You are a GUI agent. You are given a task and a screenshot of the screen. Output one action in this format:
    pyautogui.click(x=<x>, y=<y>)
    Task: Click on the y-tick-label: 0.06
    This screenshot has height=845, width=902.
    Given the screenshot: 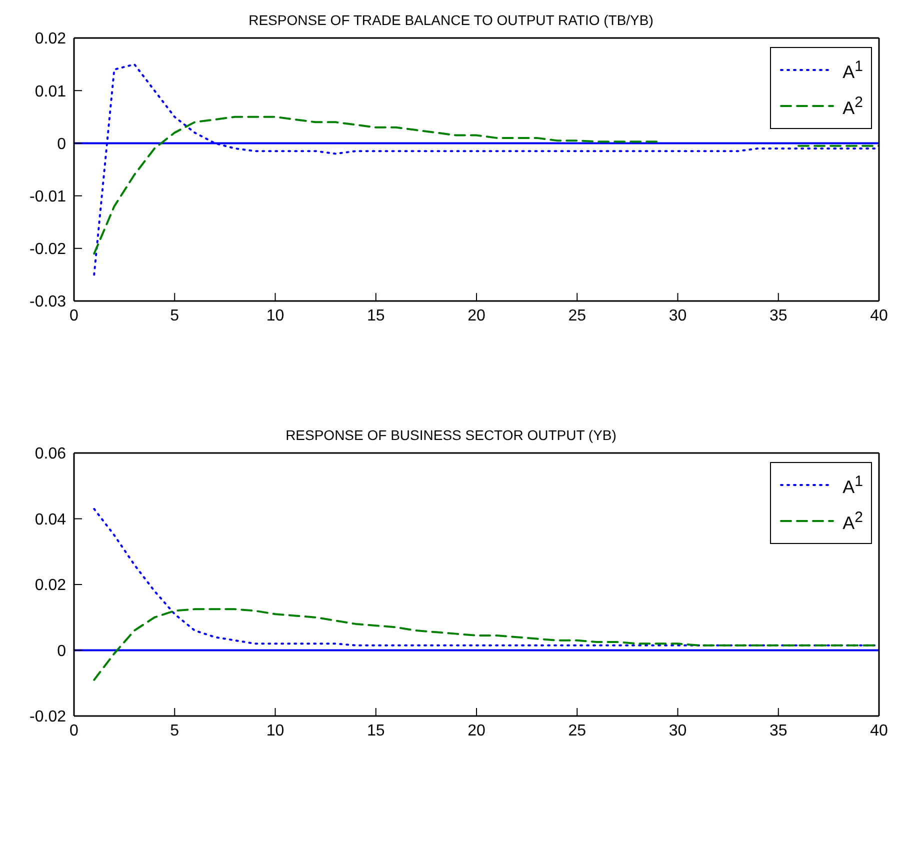 What is the action you would take?
    pyautogui.click(x=50, y=454)
    